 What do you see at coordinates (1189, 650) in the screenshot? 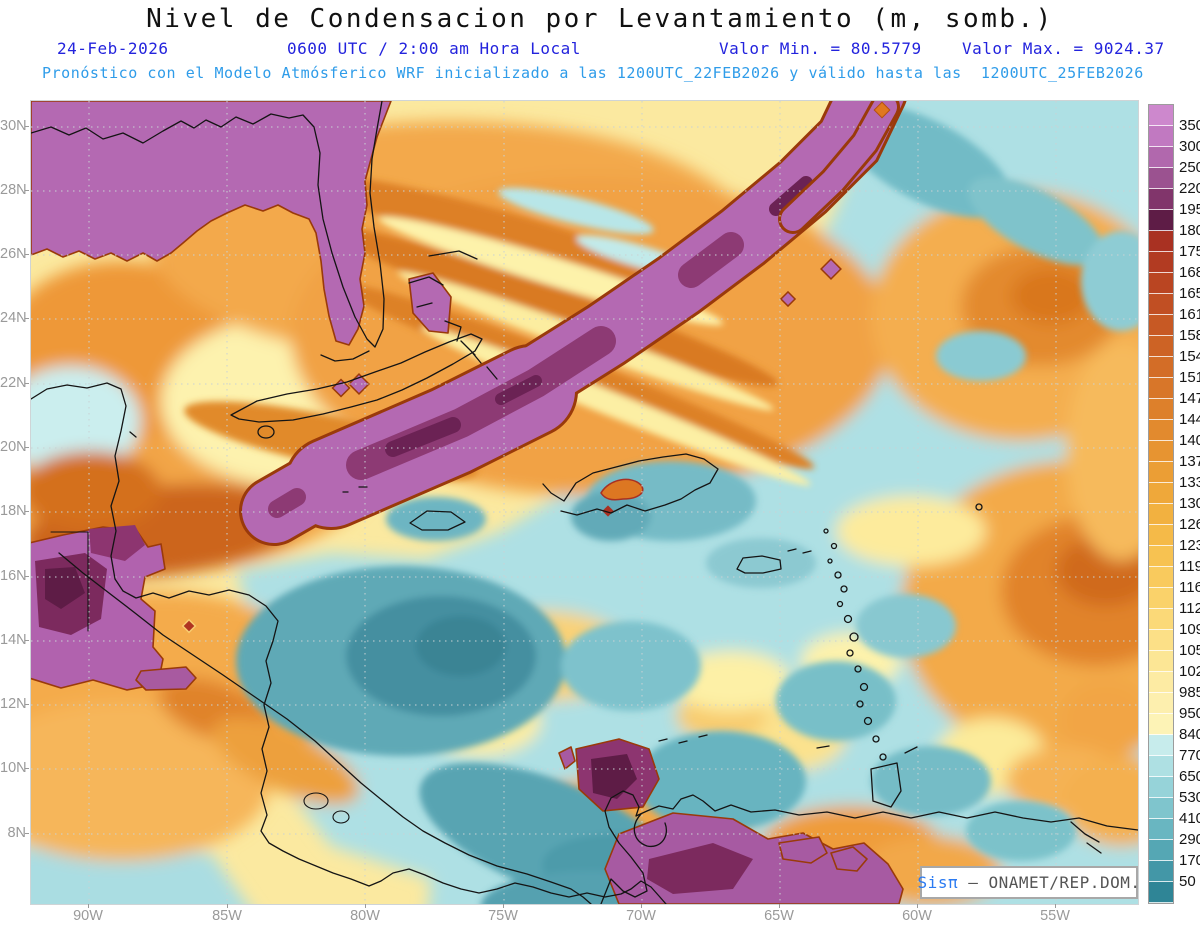
I see `colorbar-label: 1055` at bounding box center [1189, 650].